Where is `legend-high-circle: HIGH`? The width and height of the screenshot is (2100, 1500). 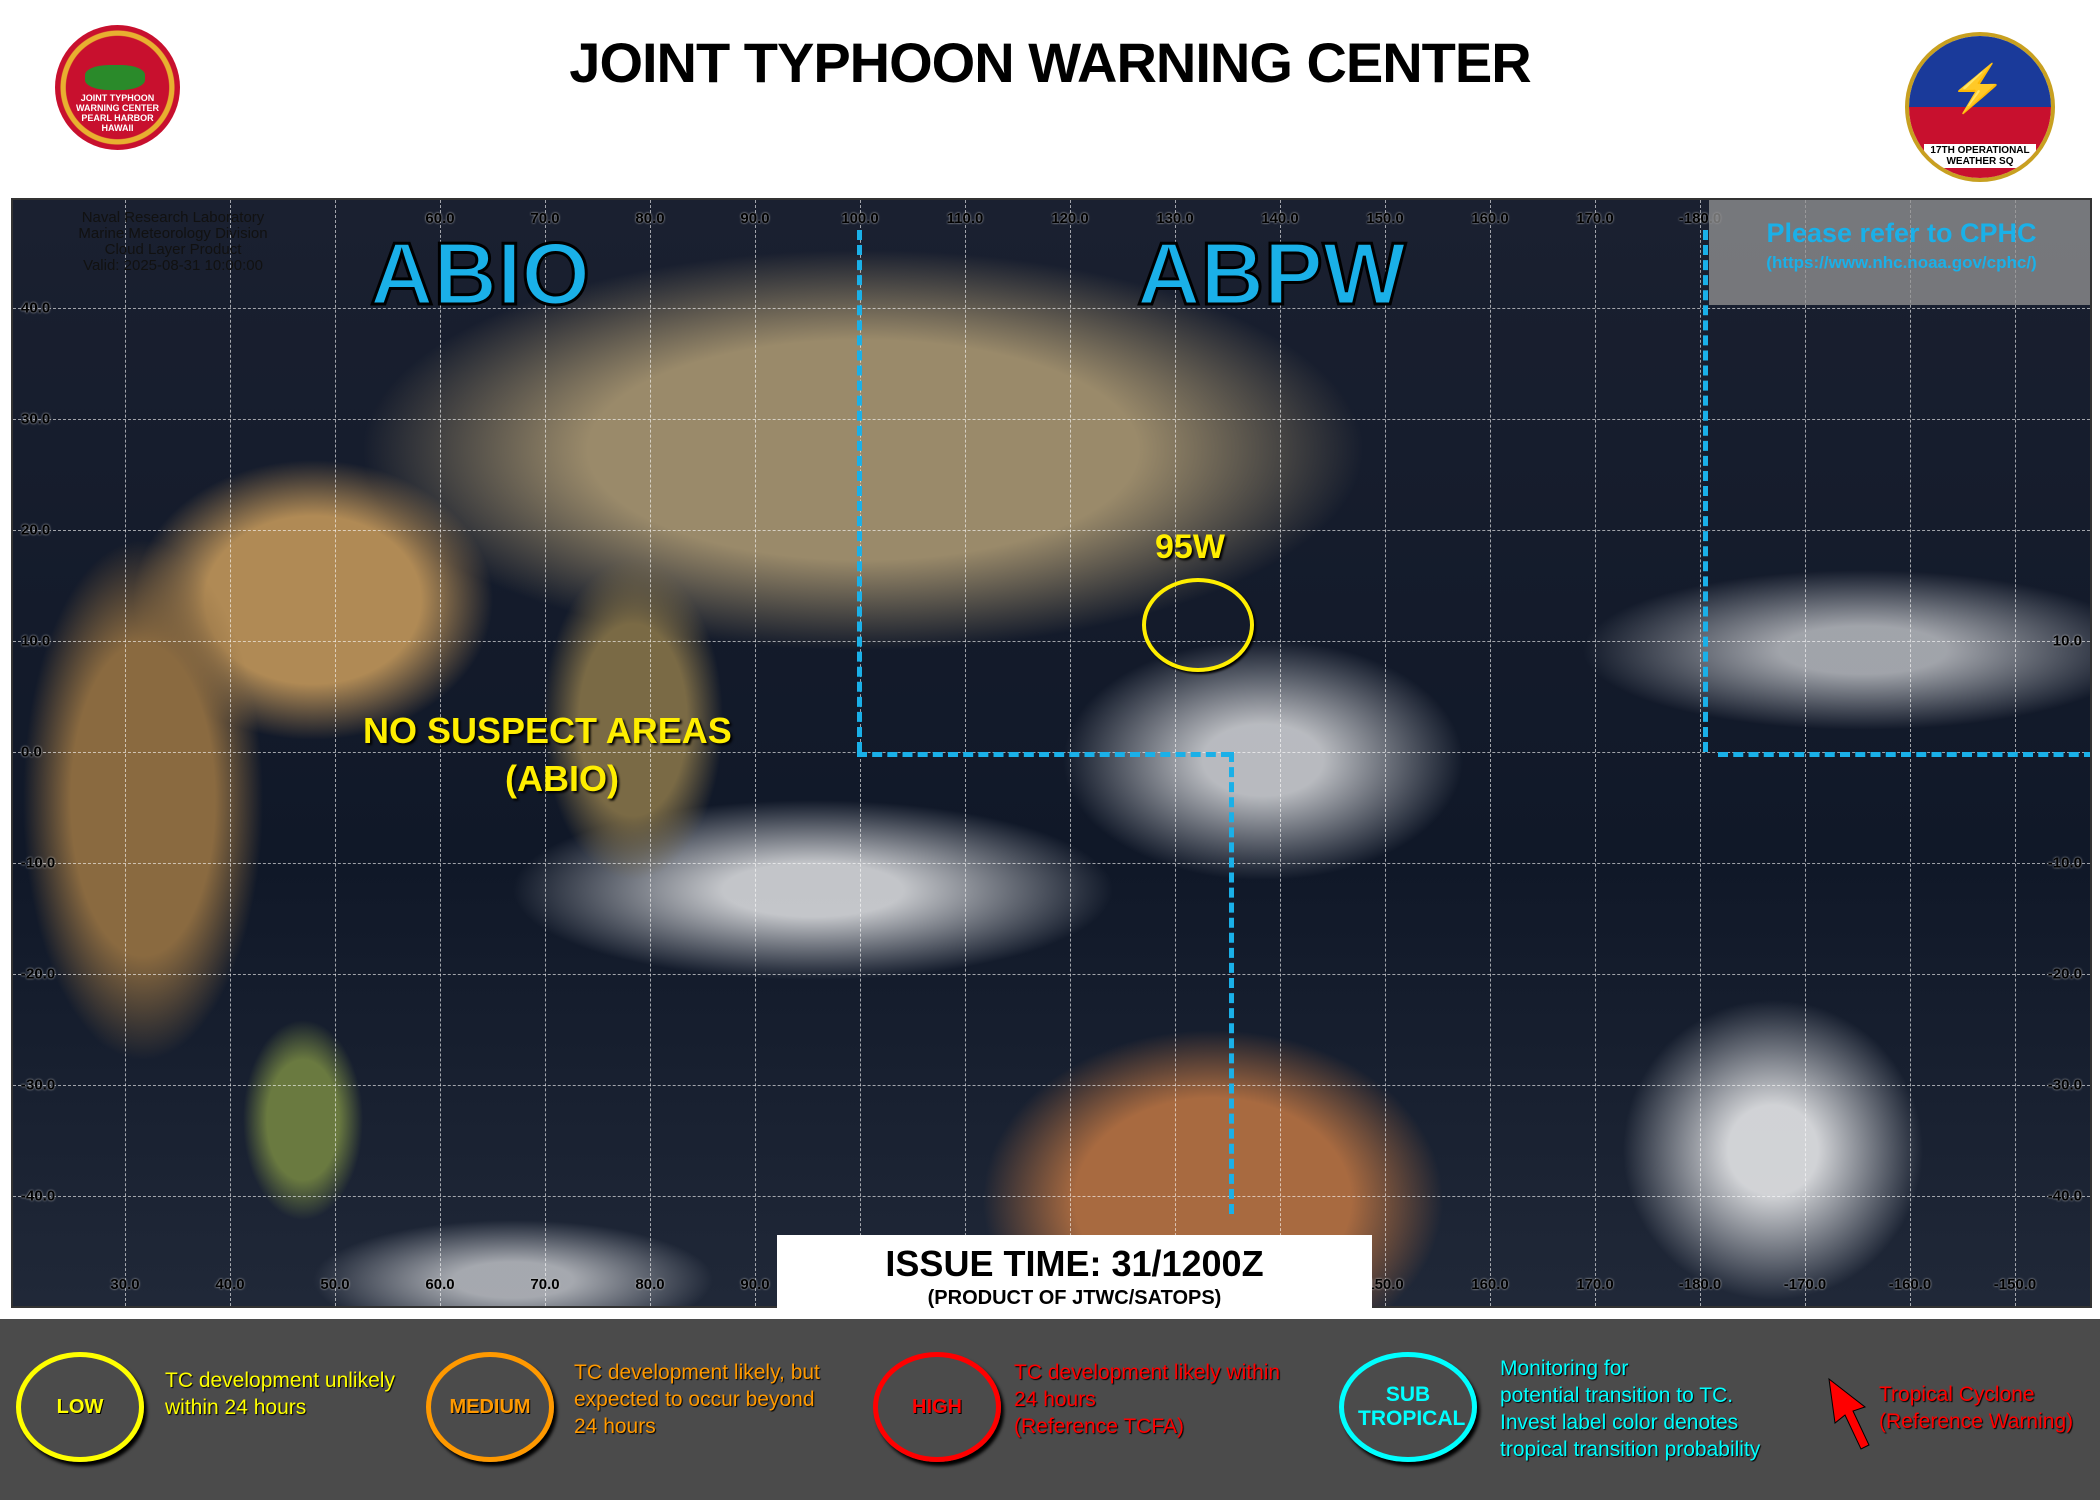 legend-high-circle: HIGH is located at coordinates (937, 1407).